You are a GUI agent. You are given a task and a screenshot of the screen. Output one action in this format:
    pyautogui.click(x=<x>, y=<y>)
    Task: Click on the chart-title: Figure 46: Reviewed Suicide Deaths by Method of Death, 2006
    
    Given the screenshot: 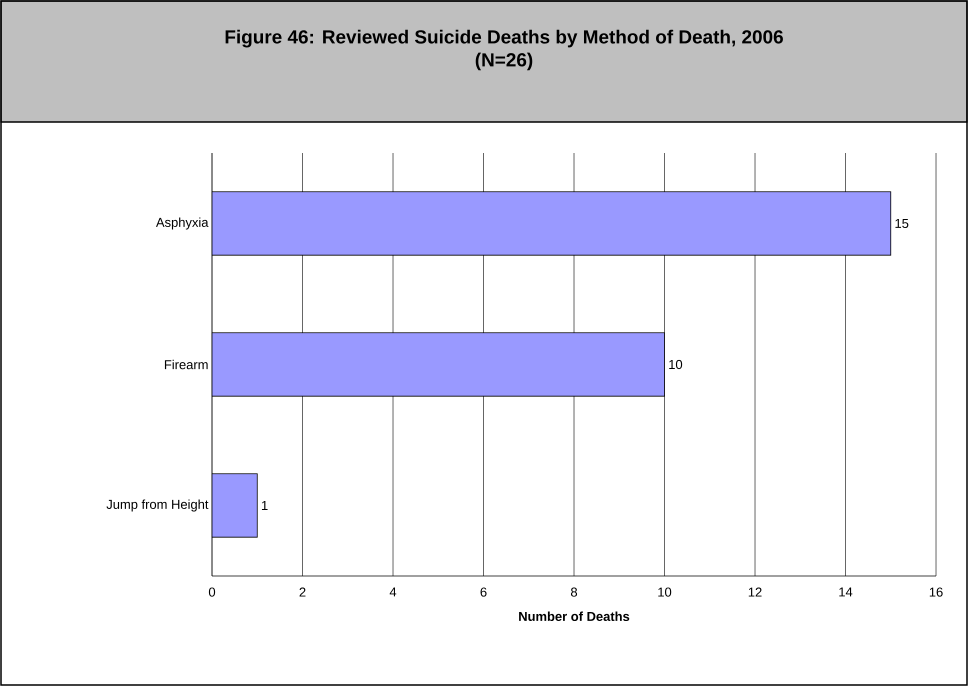 What is the action you would take?
    pyautogui.click(x=504, y=39)
    